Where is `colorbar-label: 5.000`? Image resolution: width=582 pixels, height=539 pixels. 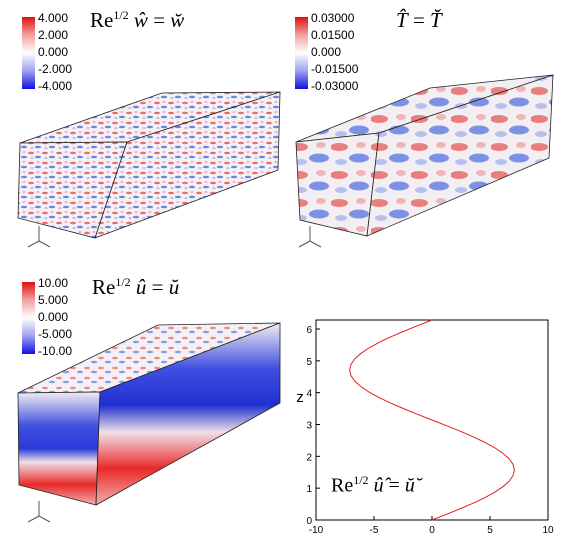
colorbar-label: 5.000 is located at coordinates (53, 300).